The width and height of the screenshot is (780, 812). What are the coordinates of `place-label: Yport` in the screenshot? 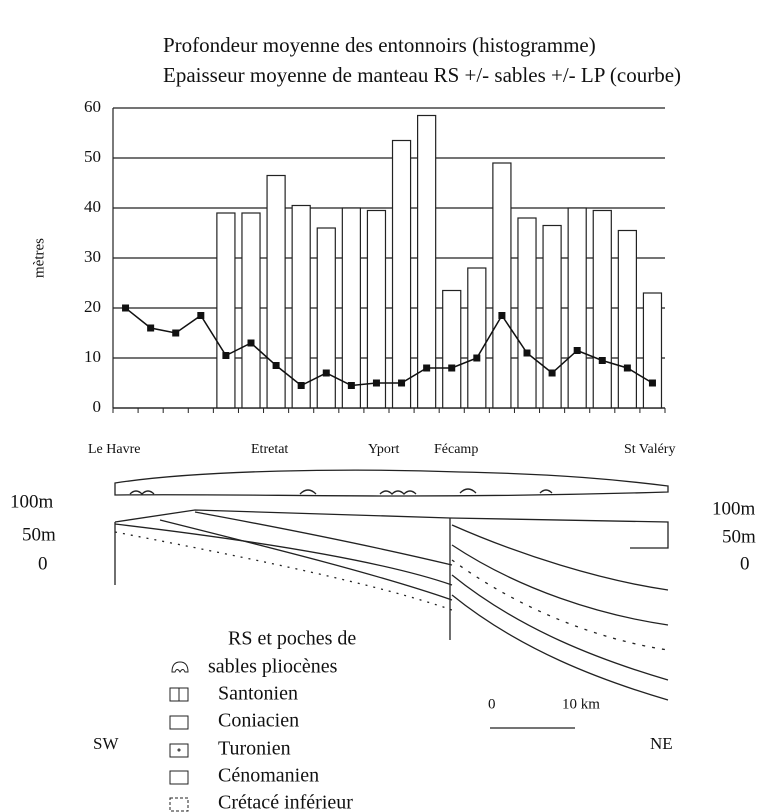 It's located at (383, 449).